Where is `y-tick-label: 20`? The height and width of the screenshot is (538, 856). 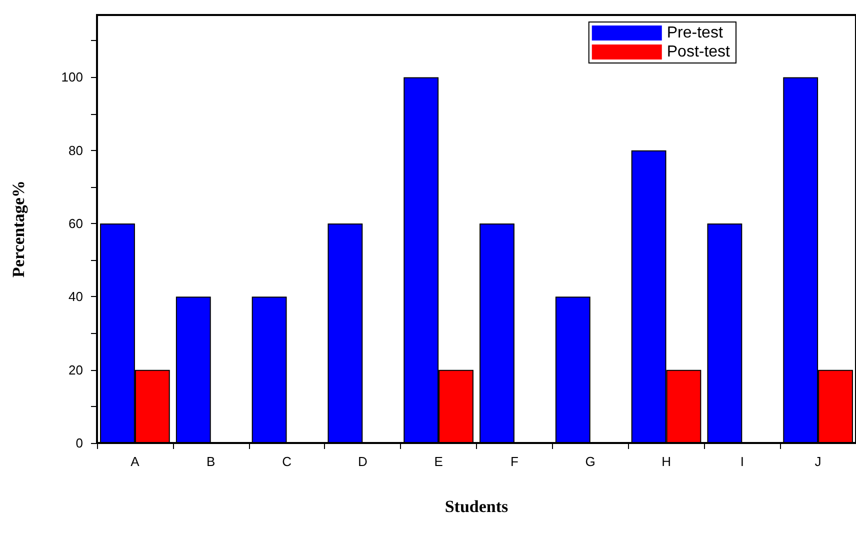 y-tick-label: 20 is located at coordinates (75, 370).